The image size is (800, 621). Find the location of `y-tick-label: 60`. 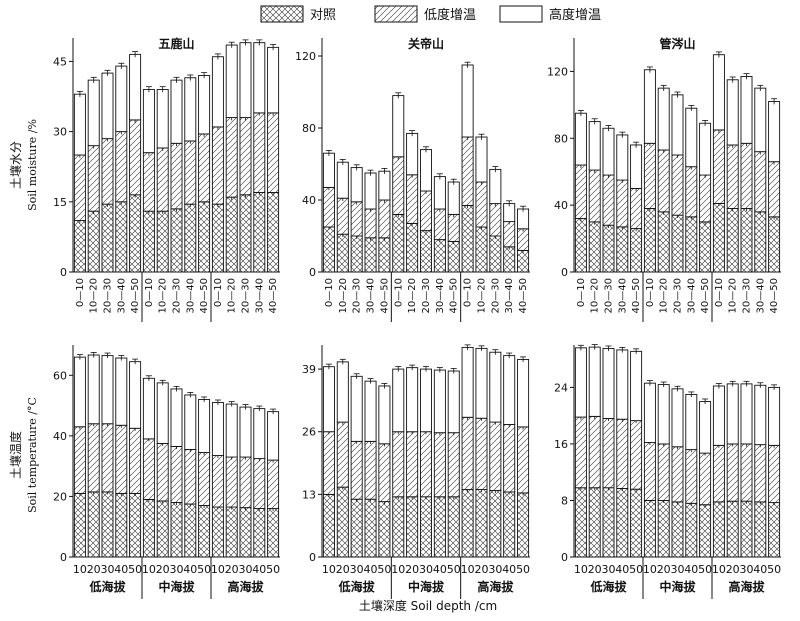

y-tick-label: 60 is located at coordinates (60, 375).